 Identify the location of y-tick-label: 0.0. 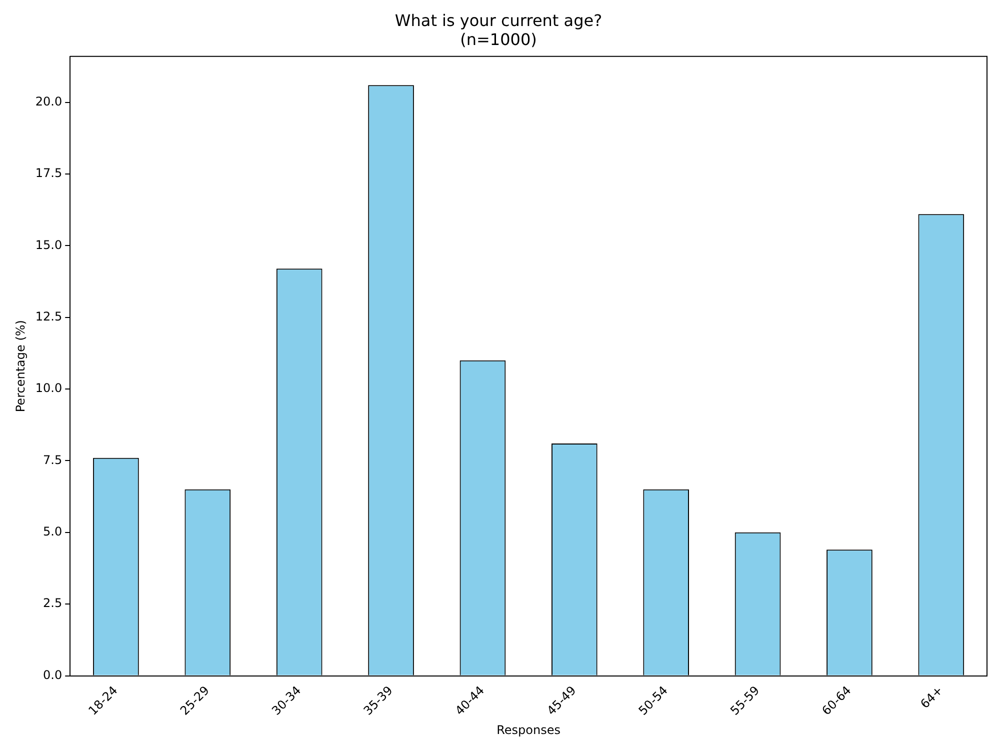
(52, 675).